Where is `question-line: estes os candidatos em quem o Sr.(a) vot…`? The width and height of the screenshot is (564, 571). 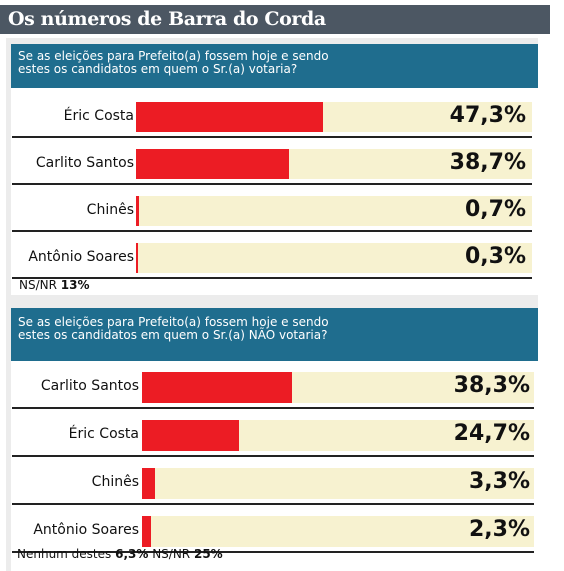
question-line: estes os candidatos em quem o Sr.(a) vot… is located at coordinates (158, 69).